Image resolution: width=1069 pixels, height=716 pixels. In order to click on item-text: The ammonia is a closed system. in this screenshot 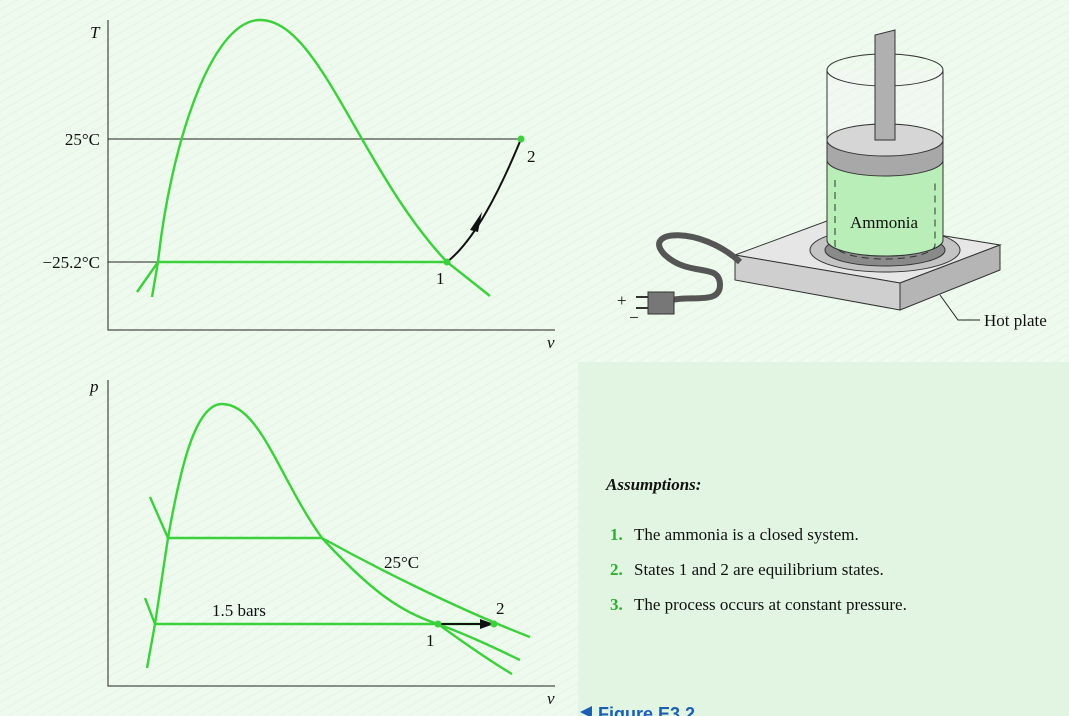, I will do `click(746, 534)`.